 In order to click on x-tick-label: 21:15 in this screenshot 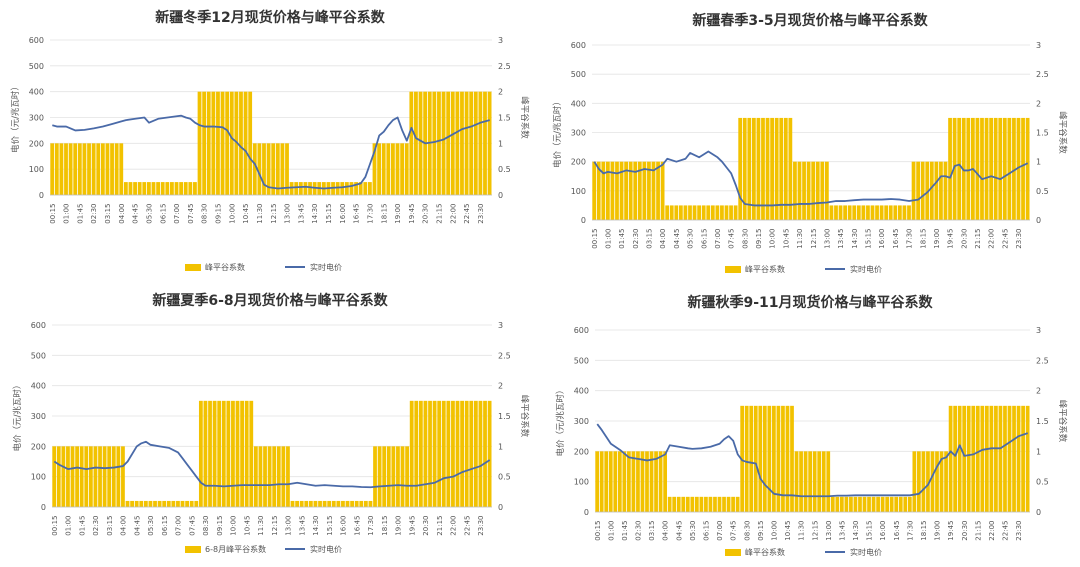, I will do `click(440, 526)`.